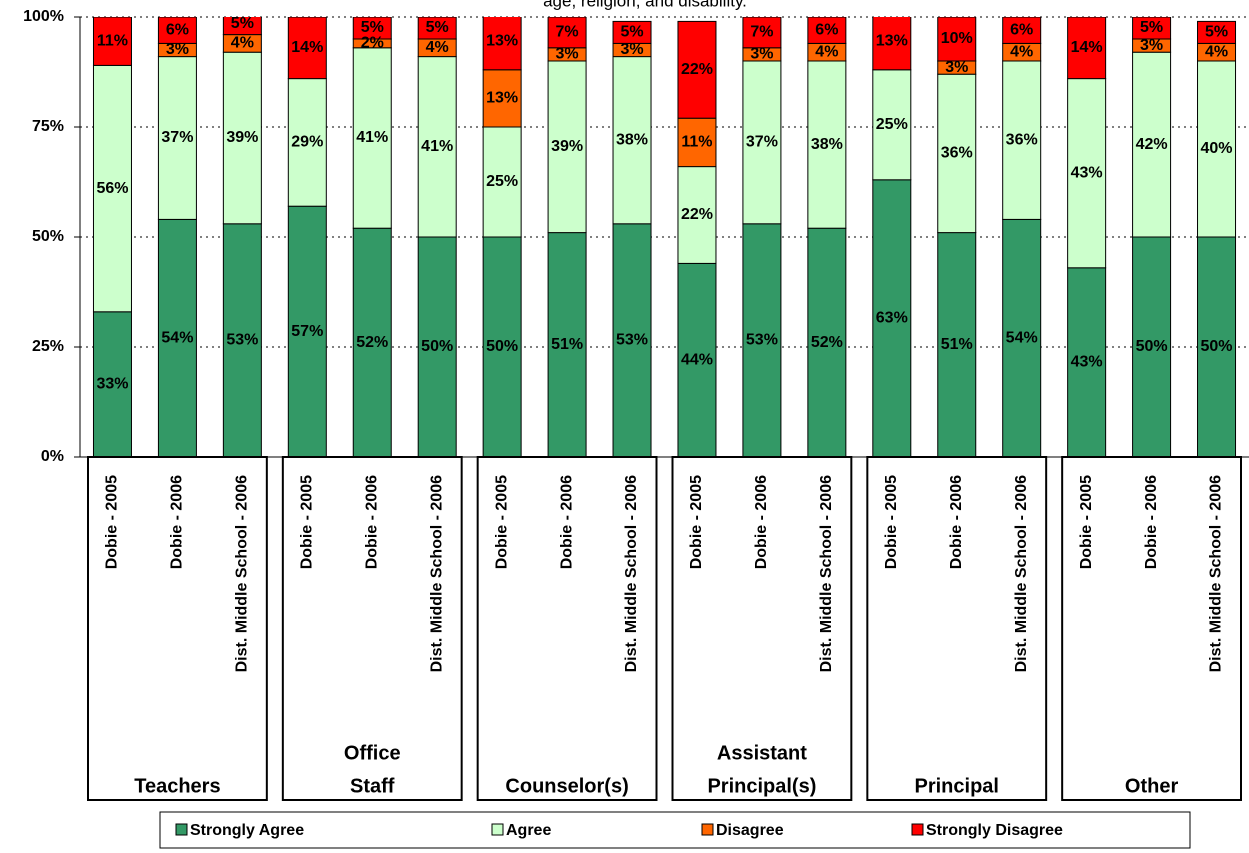  I want to click on group-label: Staff, so click(372, 786).